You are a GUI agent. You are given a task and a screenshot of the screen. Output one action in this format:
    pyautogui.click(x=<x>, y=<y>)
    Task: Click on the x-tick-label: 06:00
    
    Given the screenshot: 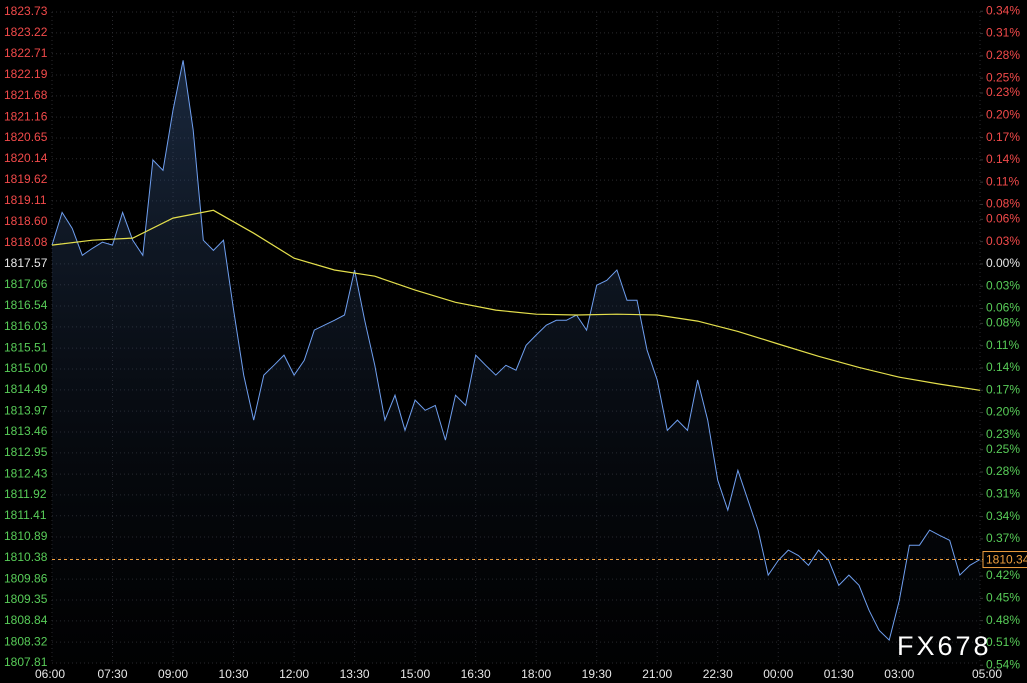 What is the action you would take?
    pyautogui.click(x=50, y=674)
    